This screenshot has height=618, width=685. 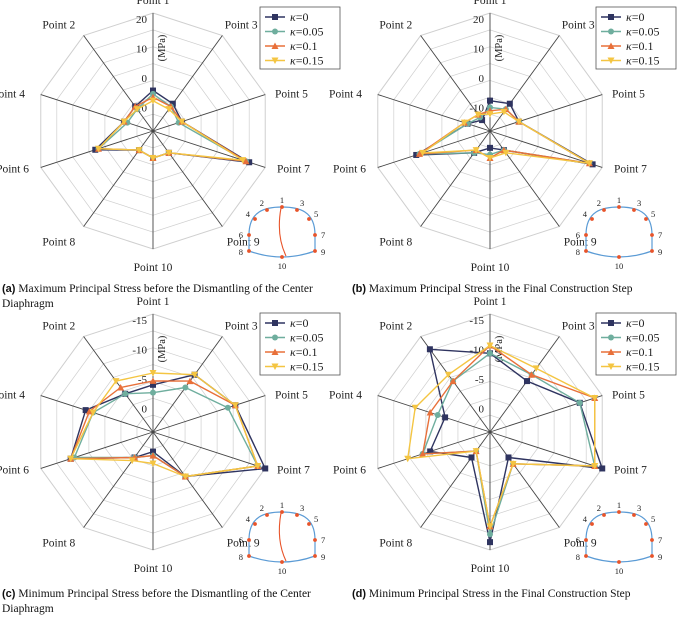 I want to click on schematic-point-label: 6, so click(x=241, y=540).